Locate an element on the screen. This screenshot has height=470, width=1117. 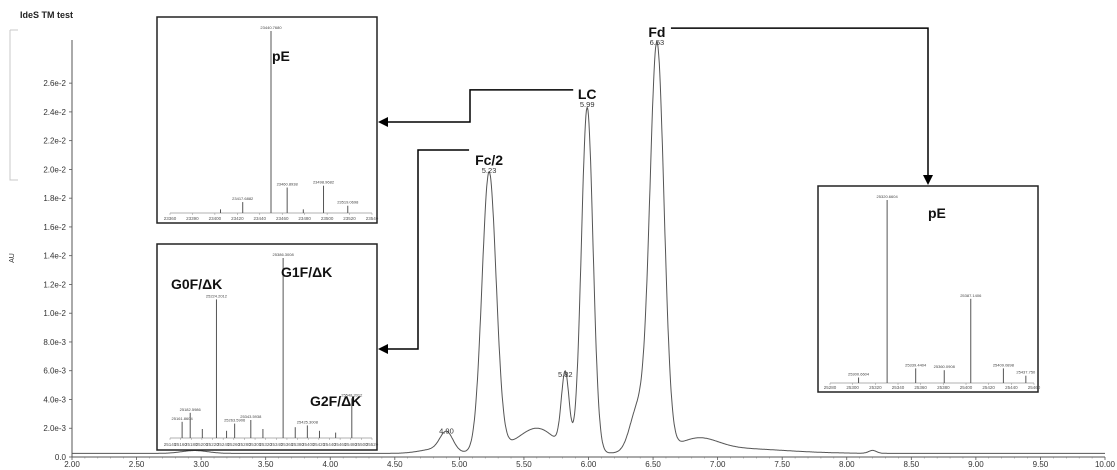
y-tick-label: 1.4e-2 is located at coordinates (54, 256).